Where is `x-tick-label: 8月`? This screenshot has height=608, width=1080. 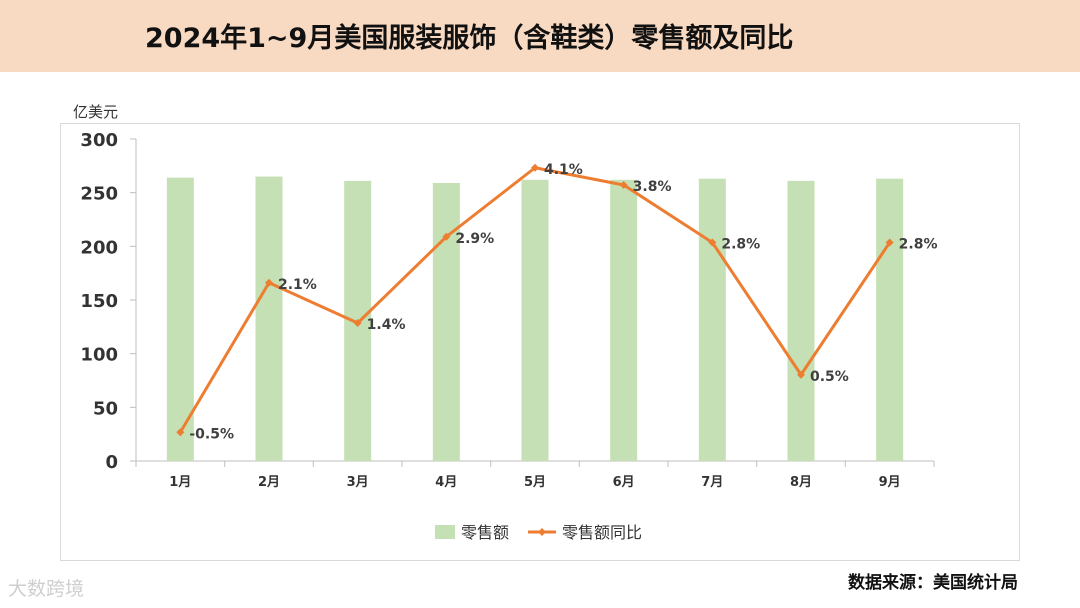
x-tick-label: 8月 is located at coordinates (801, 482).